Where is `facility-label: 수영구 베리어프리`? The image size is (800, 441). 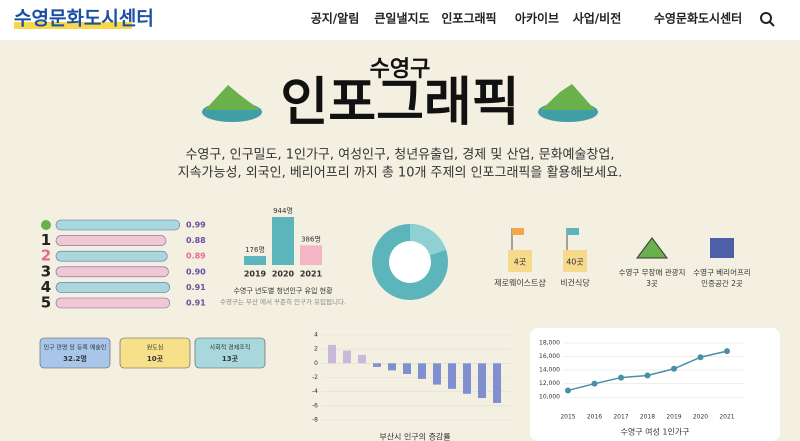 facility-label: 수영구 베리어프리 is located at coordinates (722, 272).